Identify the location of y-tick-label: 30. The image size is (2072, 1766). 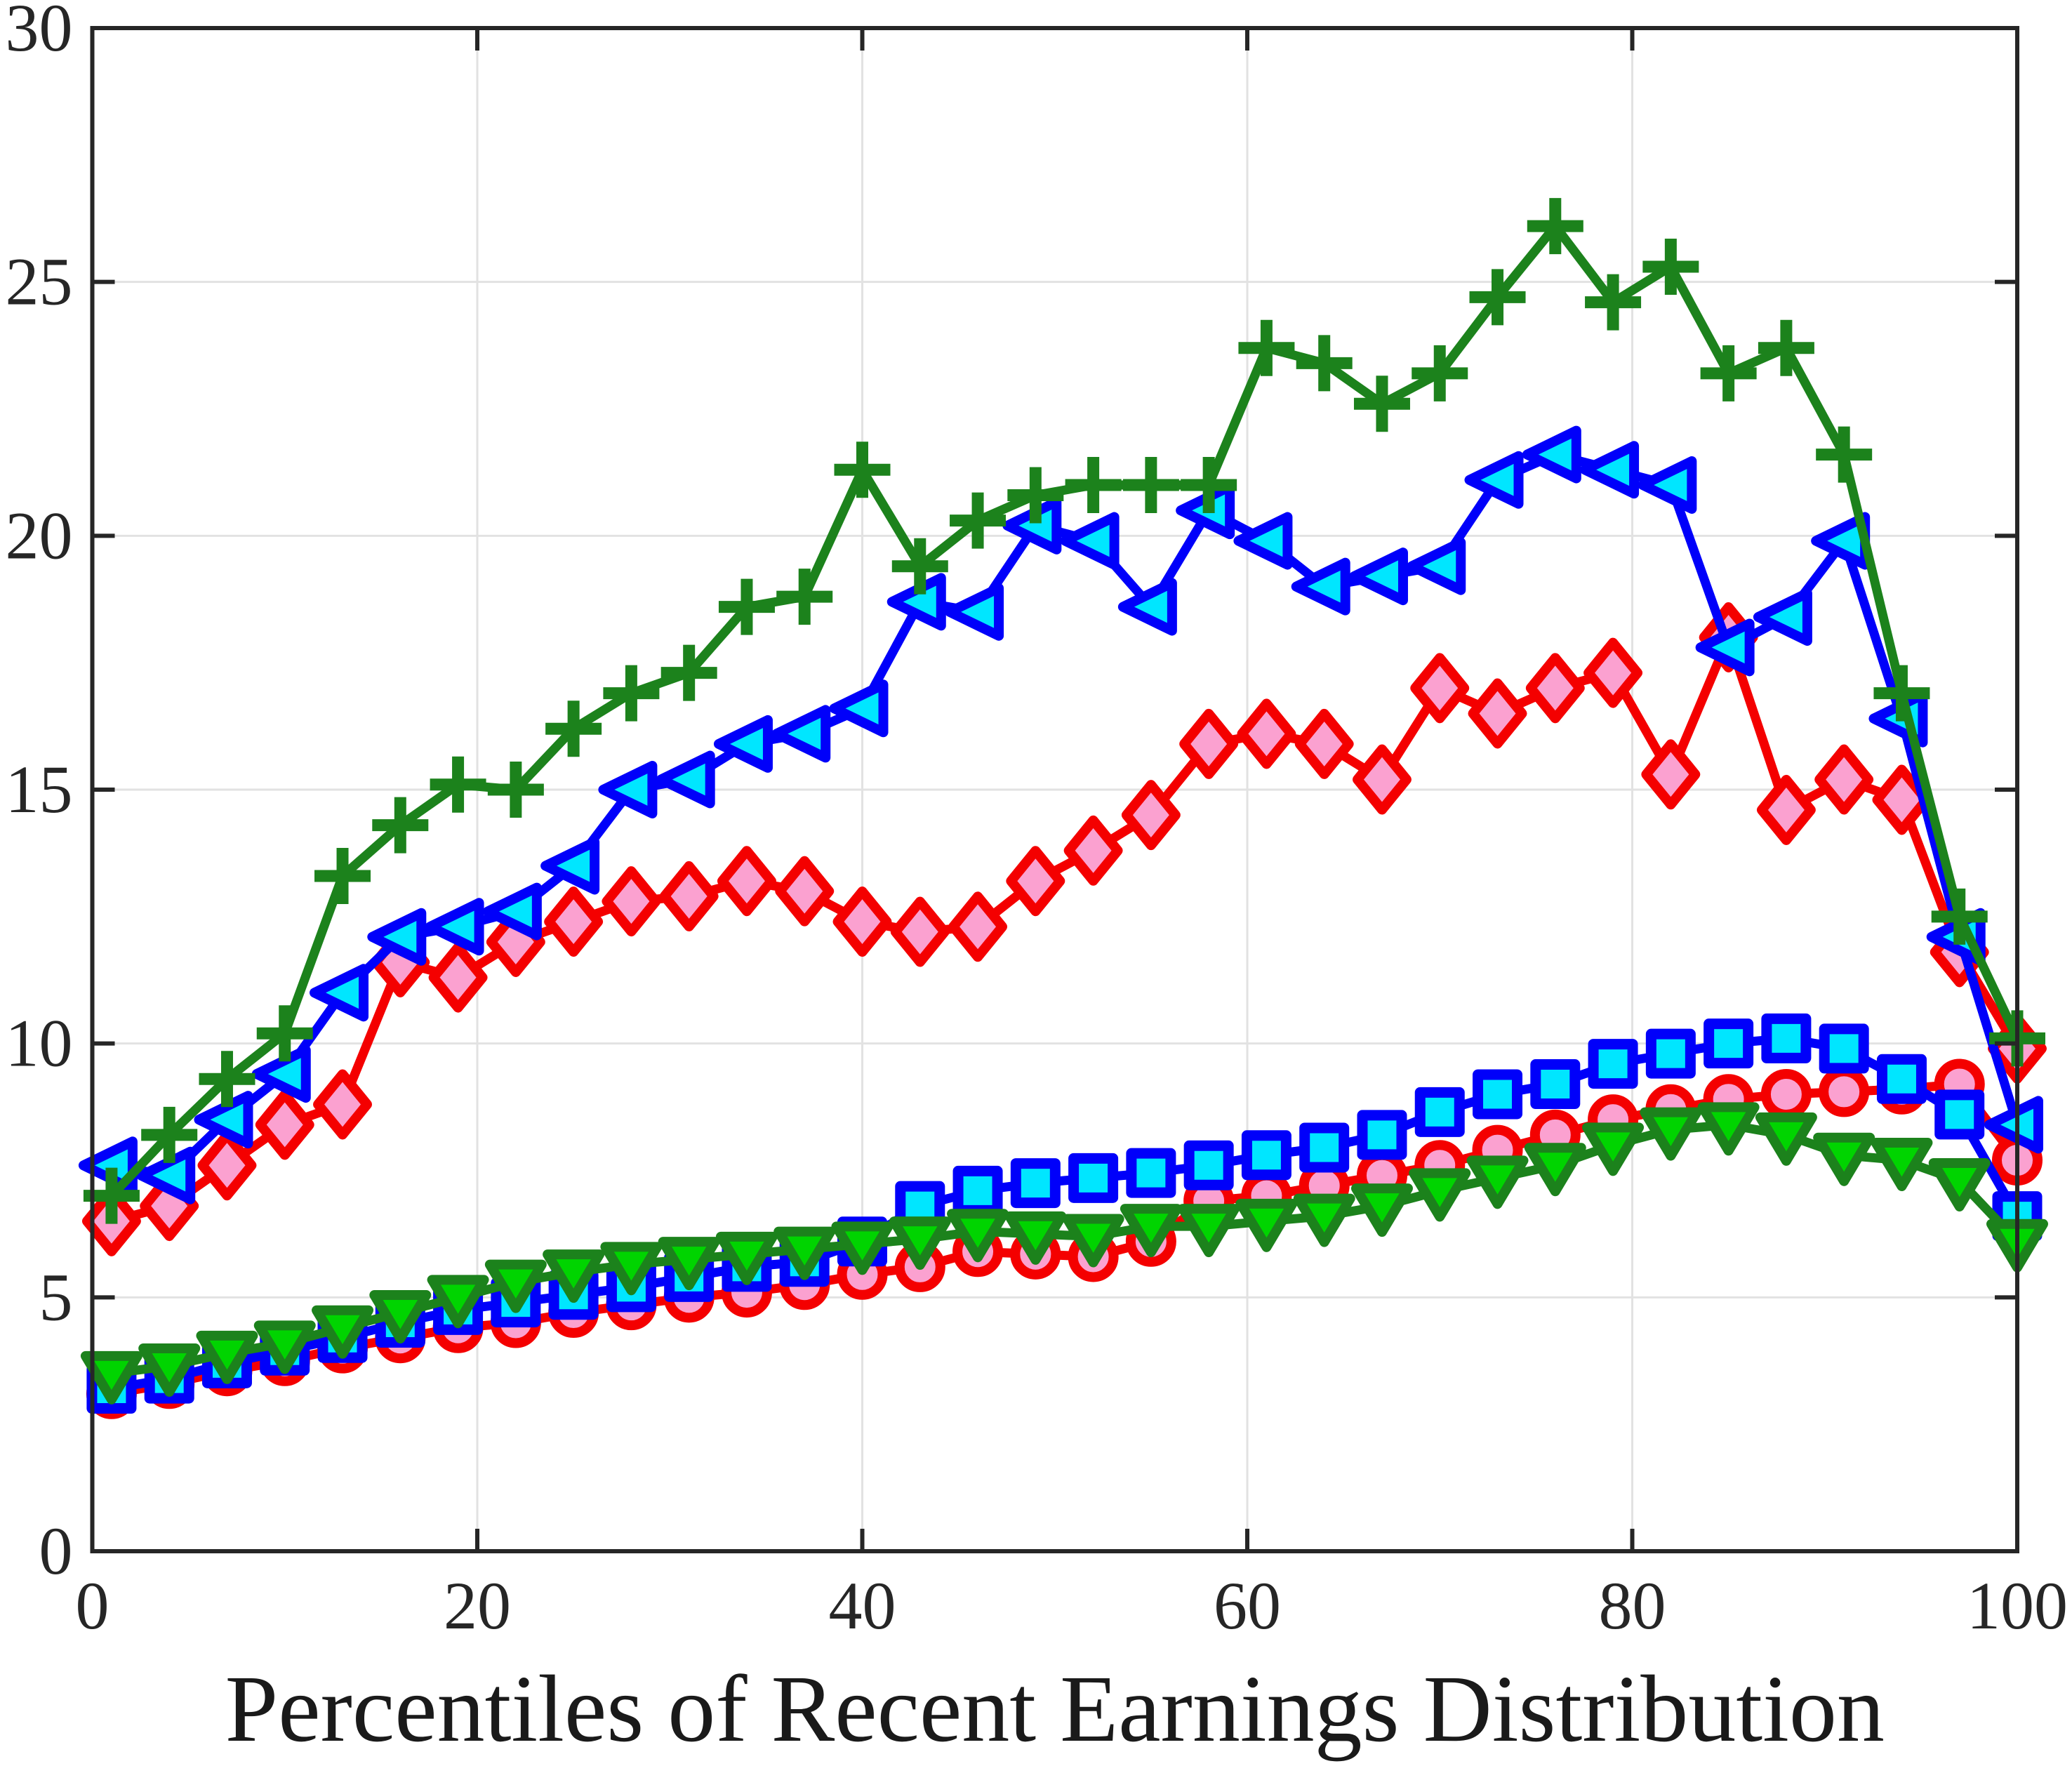
(40, 32).